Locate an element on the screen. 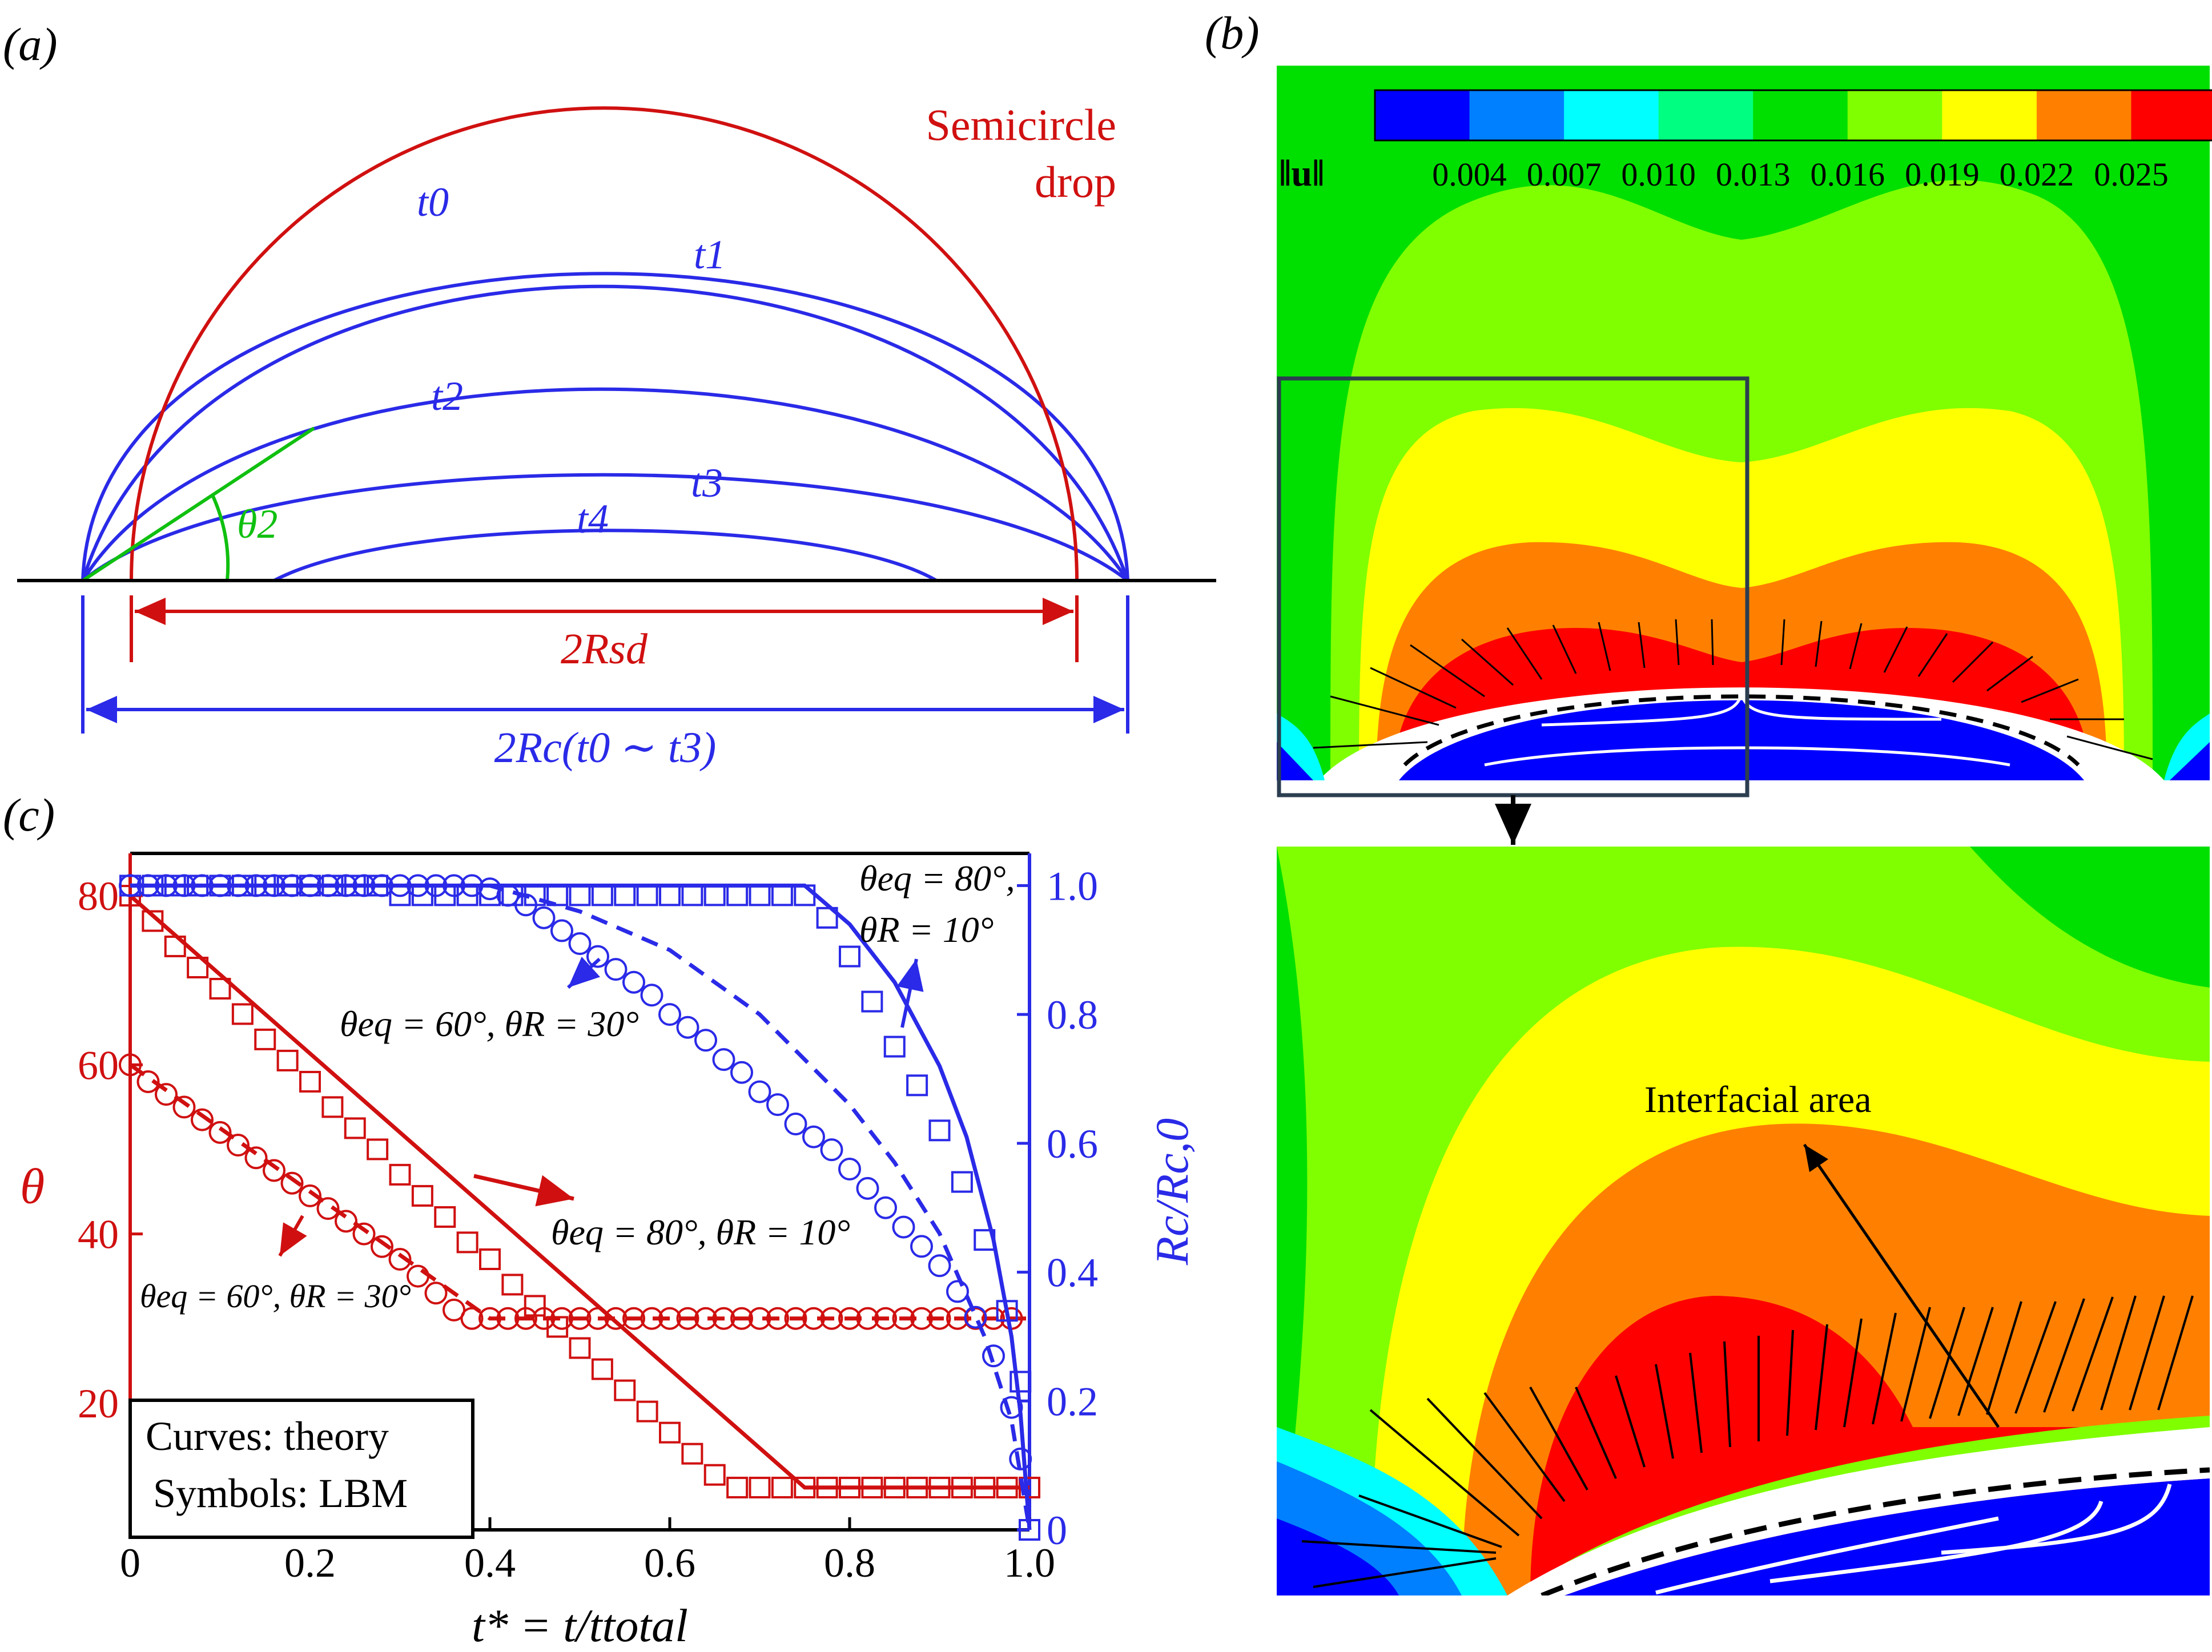 The image size is (2212, 1652). label-t4: t4 is located at coordinates (593, 519).